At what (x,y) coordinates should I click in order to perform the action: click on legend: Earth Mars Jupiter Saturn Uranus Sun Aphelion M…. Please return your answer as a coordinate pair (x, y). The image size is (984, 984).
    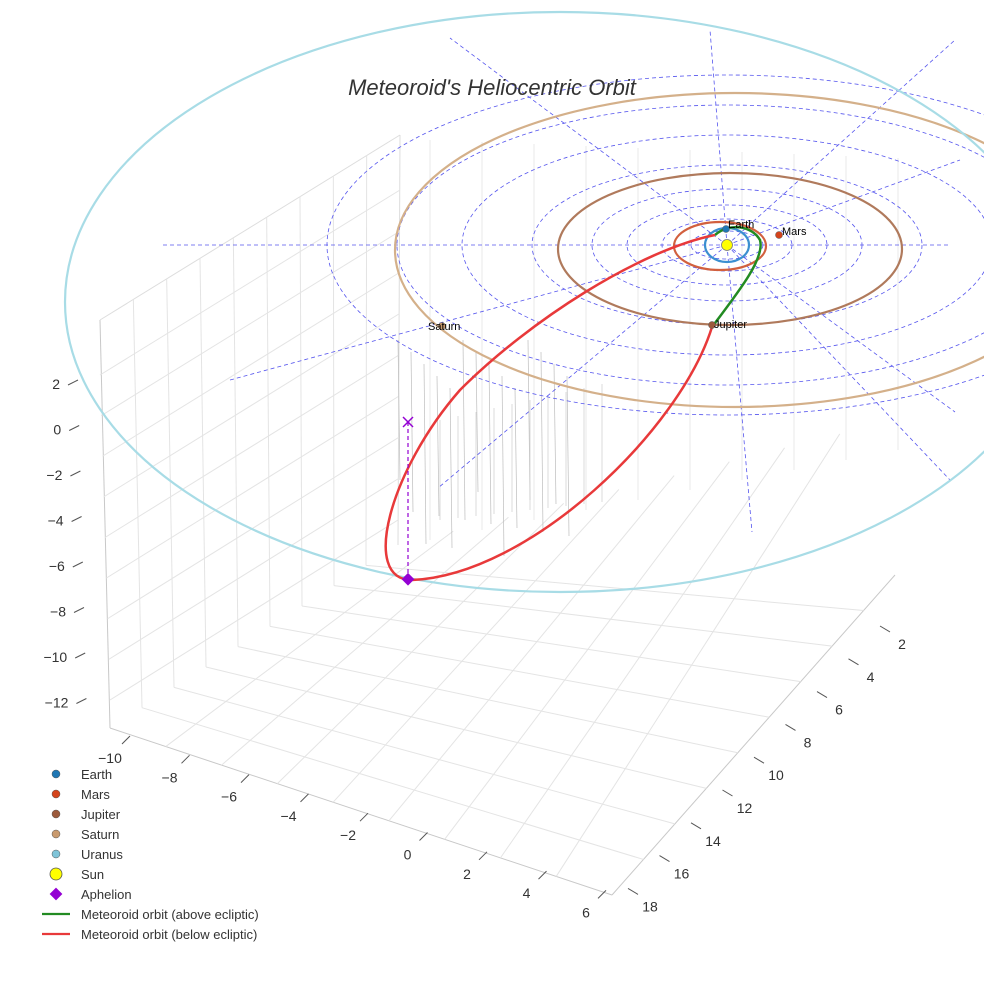
    Looking at the image, I should click on (150, 854).